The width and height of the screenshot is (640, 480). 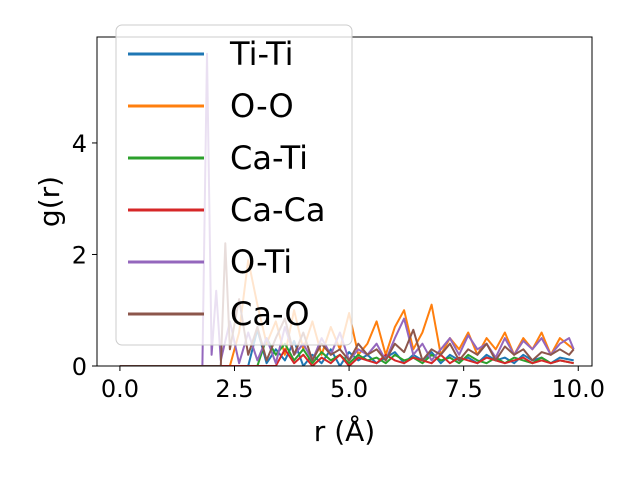 I want to click on y-tick-label: 0, so click(x=79, y=367).